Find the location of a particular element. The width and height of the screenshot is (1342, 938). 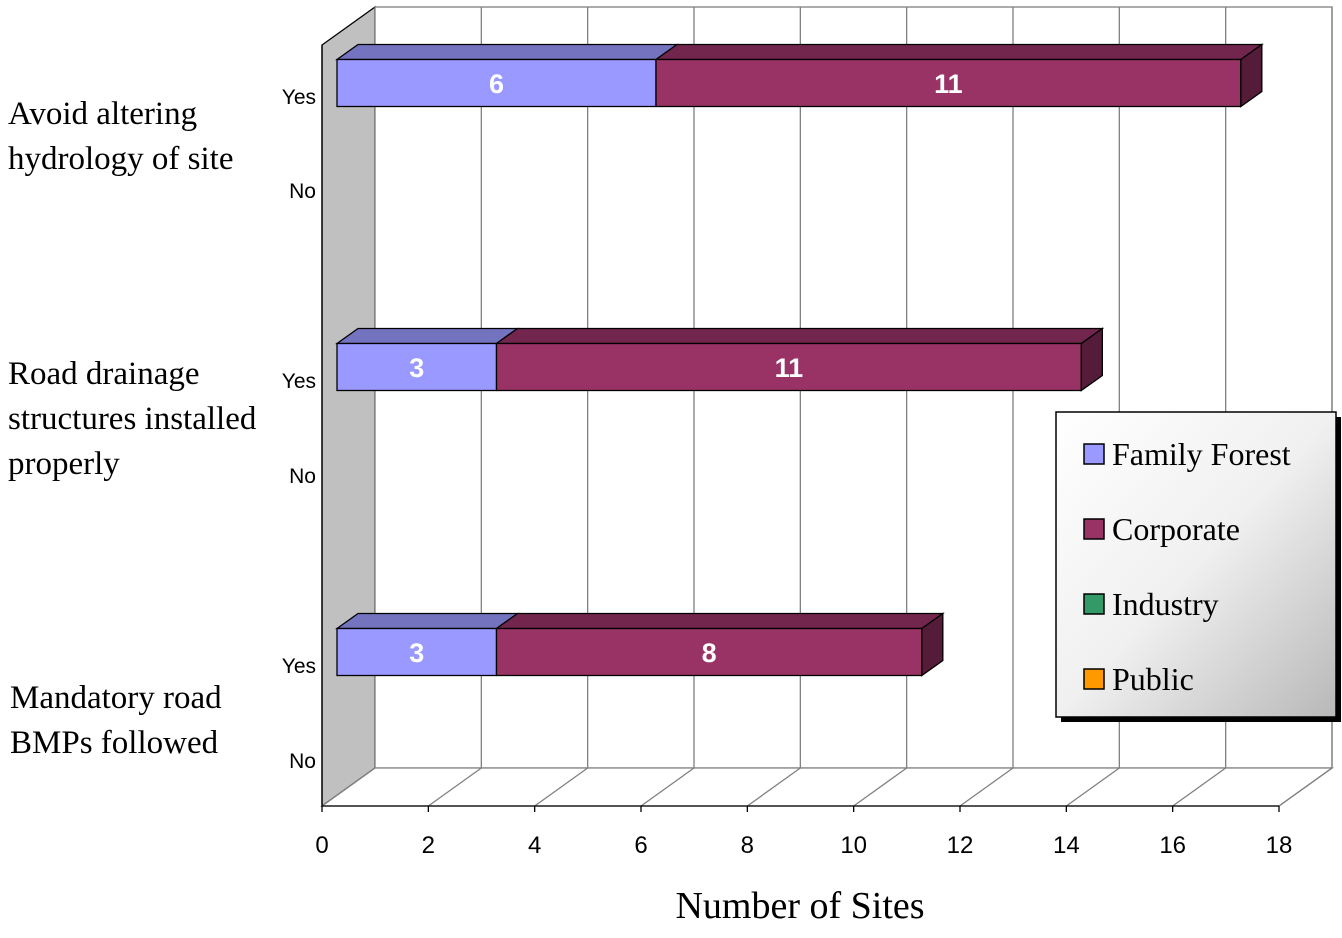

x-tick-label: 12 is located at coordinates (960, 845).